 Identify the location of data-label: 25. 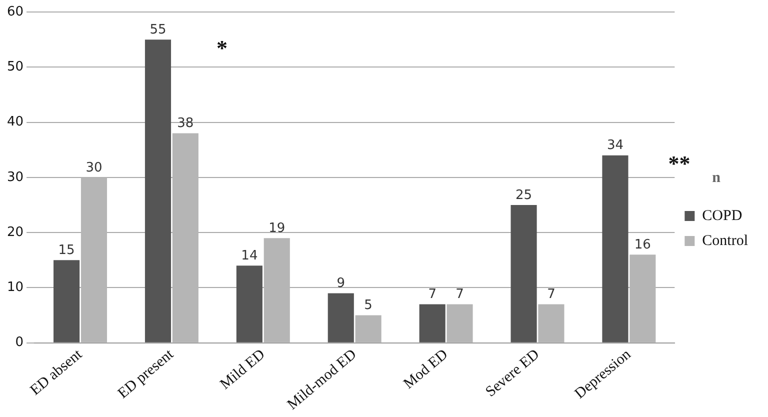
(524, 195).